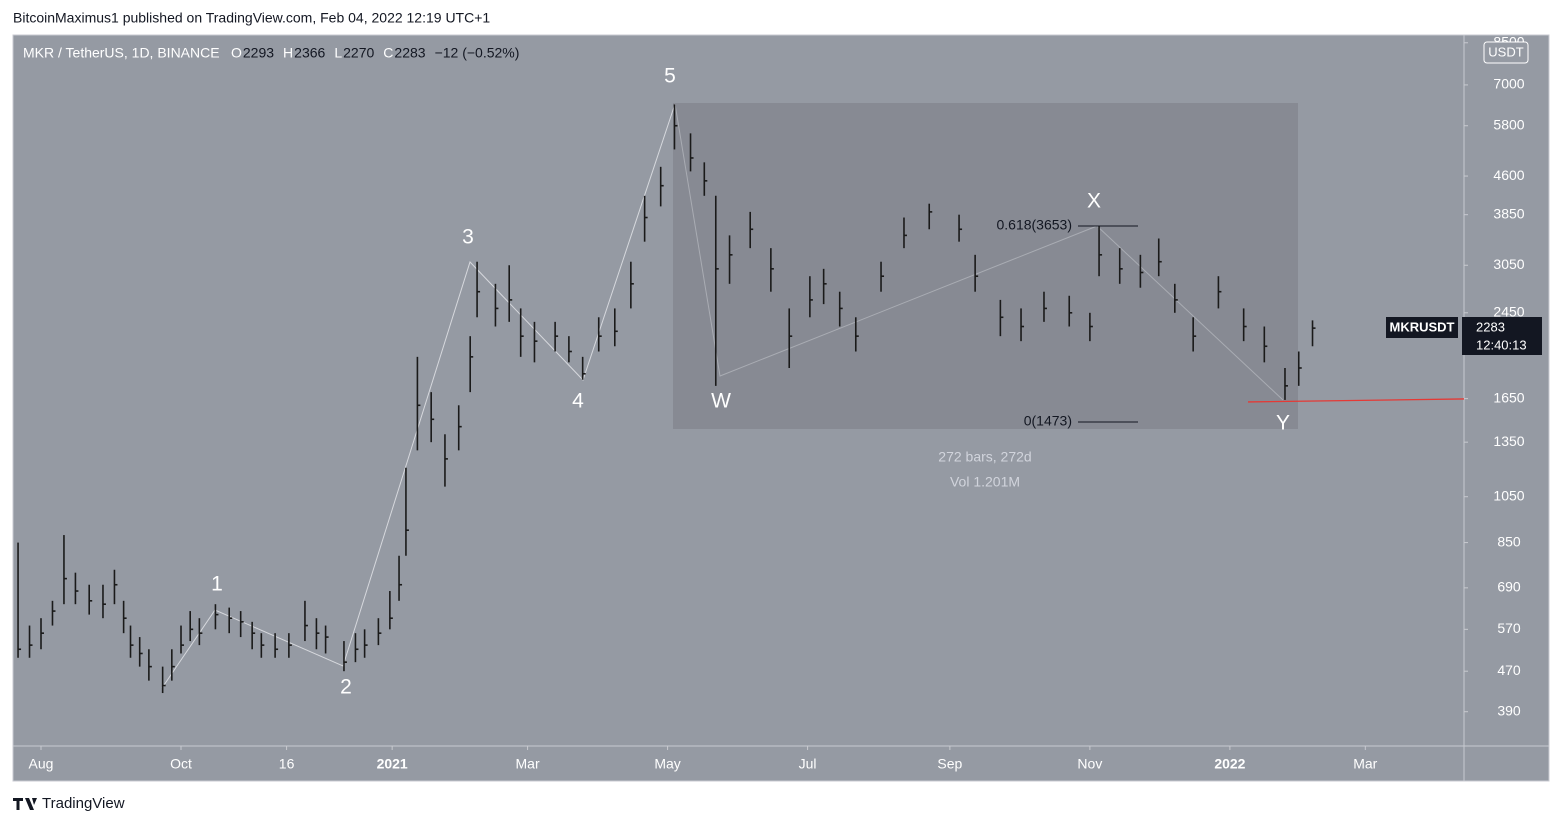 This screenshot has height=826, width=1562. What do you see at coordinates (1094, 201) in the screenshot?
I see `wave-label: X` at bounding box center [1094, 201].